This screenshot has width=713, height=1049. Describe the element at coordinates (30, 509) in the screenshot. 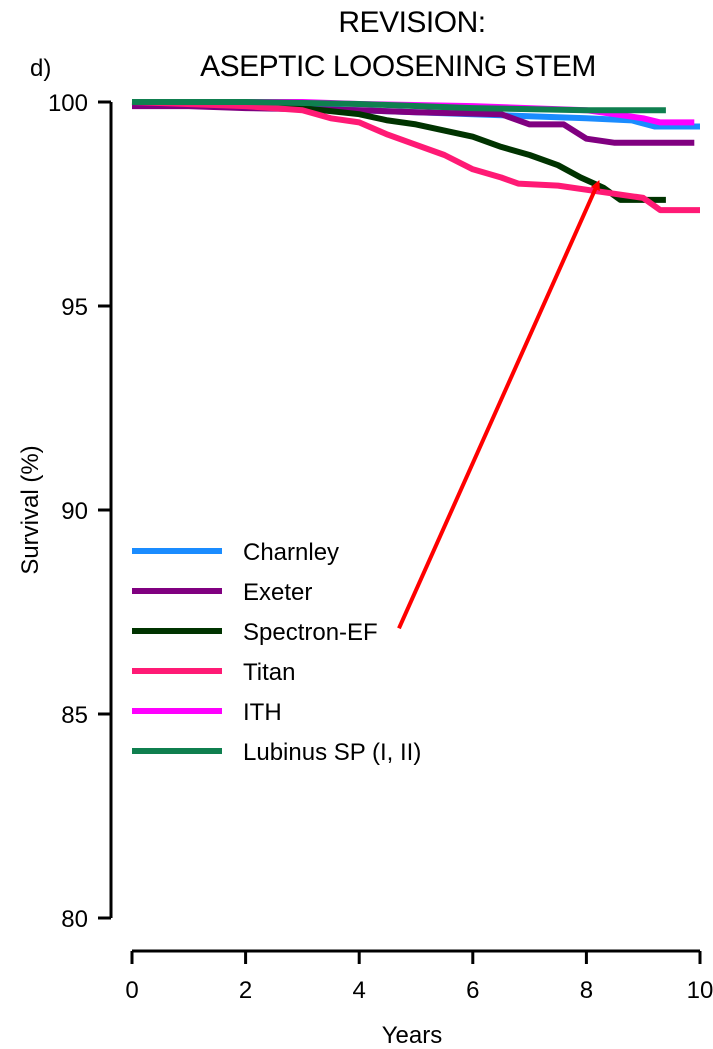

I see `y-axis-label: Survival (%)` at that location.